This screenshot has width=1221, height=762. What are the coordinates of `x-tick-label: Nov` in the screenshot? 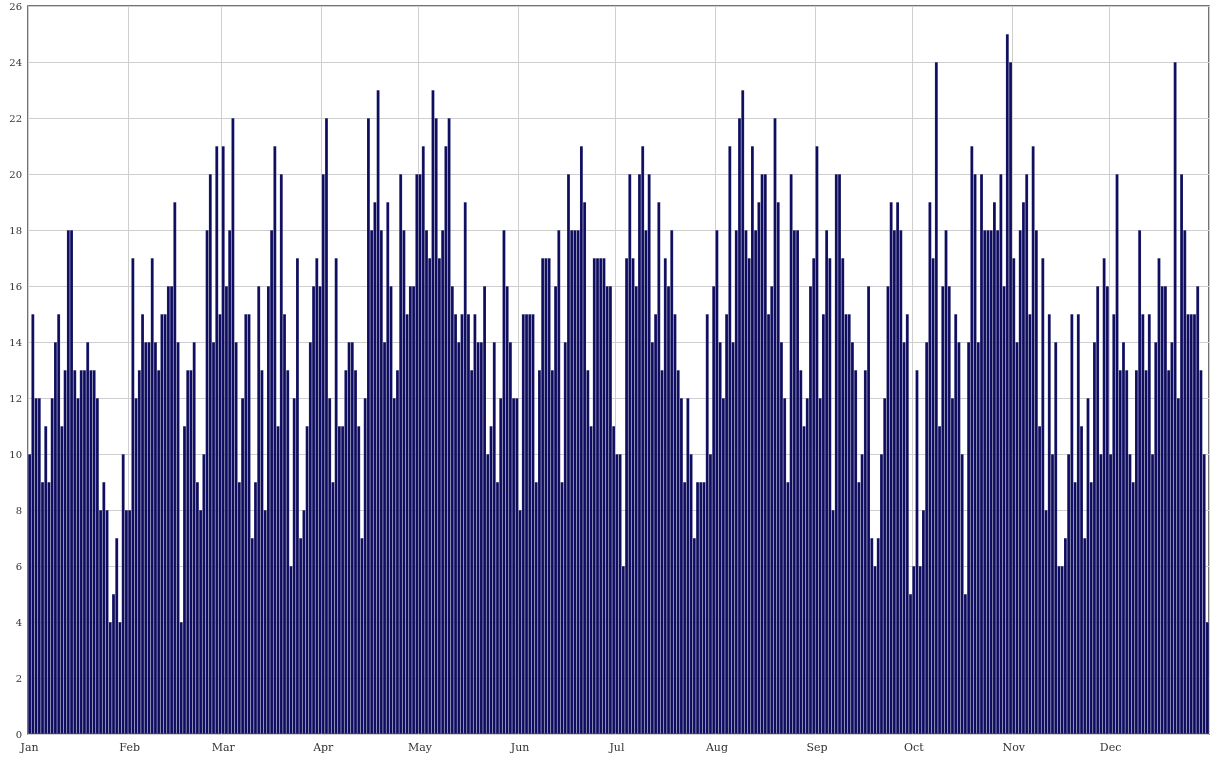 It's located at (1014, 747).